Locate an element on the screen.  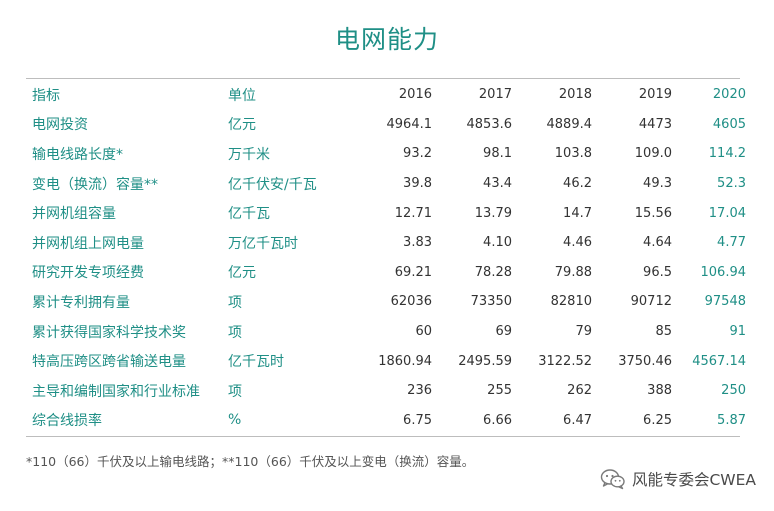
header-year-2018: 2018 is located at coordinates (575, 95).